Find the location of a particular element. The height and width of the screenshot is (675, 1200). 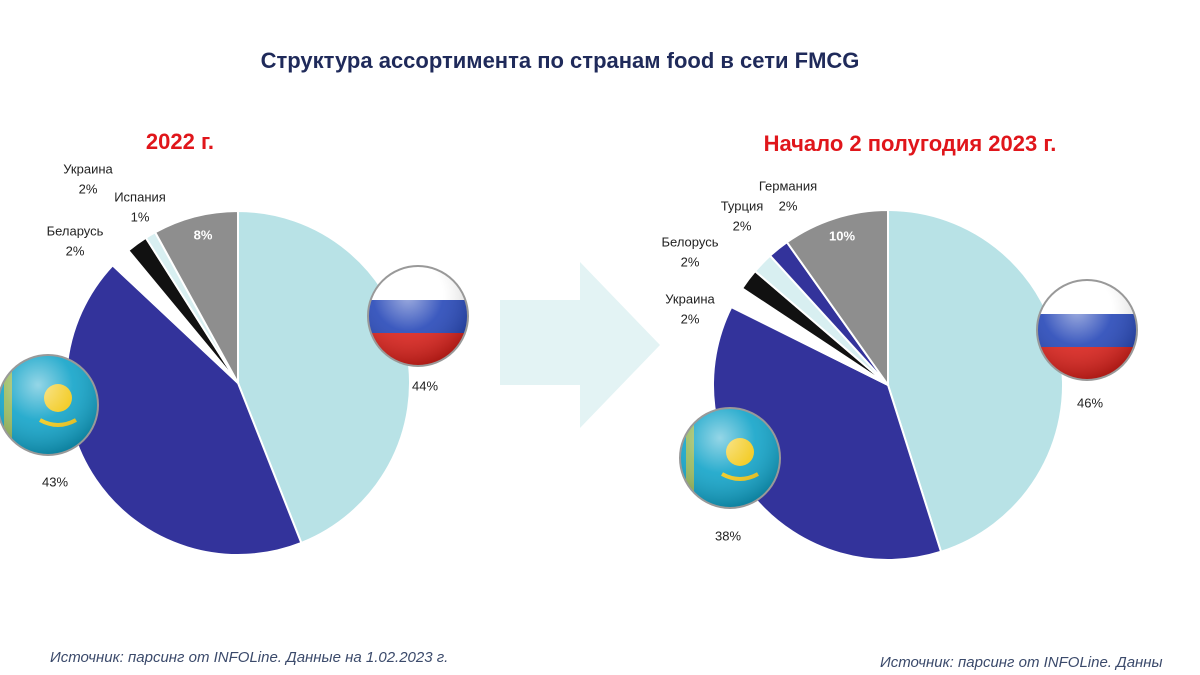

slice-name: Испания is located at coordinates (140, 196).